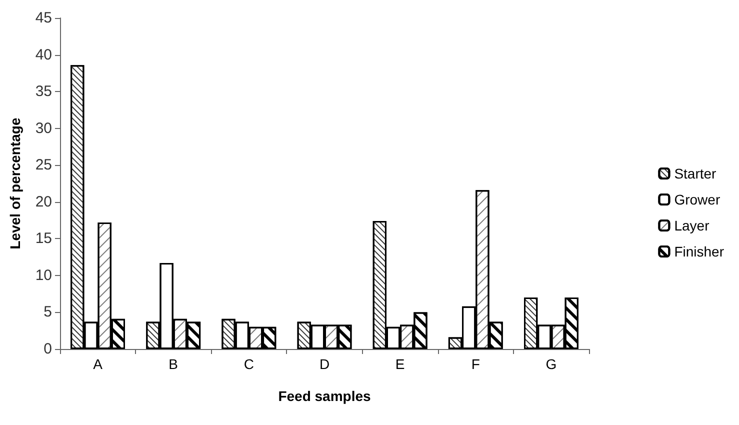 The width and height of the screenshot is (739, 425). I want to click on x-tick-label: E, so click(400, 364).